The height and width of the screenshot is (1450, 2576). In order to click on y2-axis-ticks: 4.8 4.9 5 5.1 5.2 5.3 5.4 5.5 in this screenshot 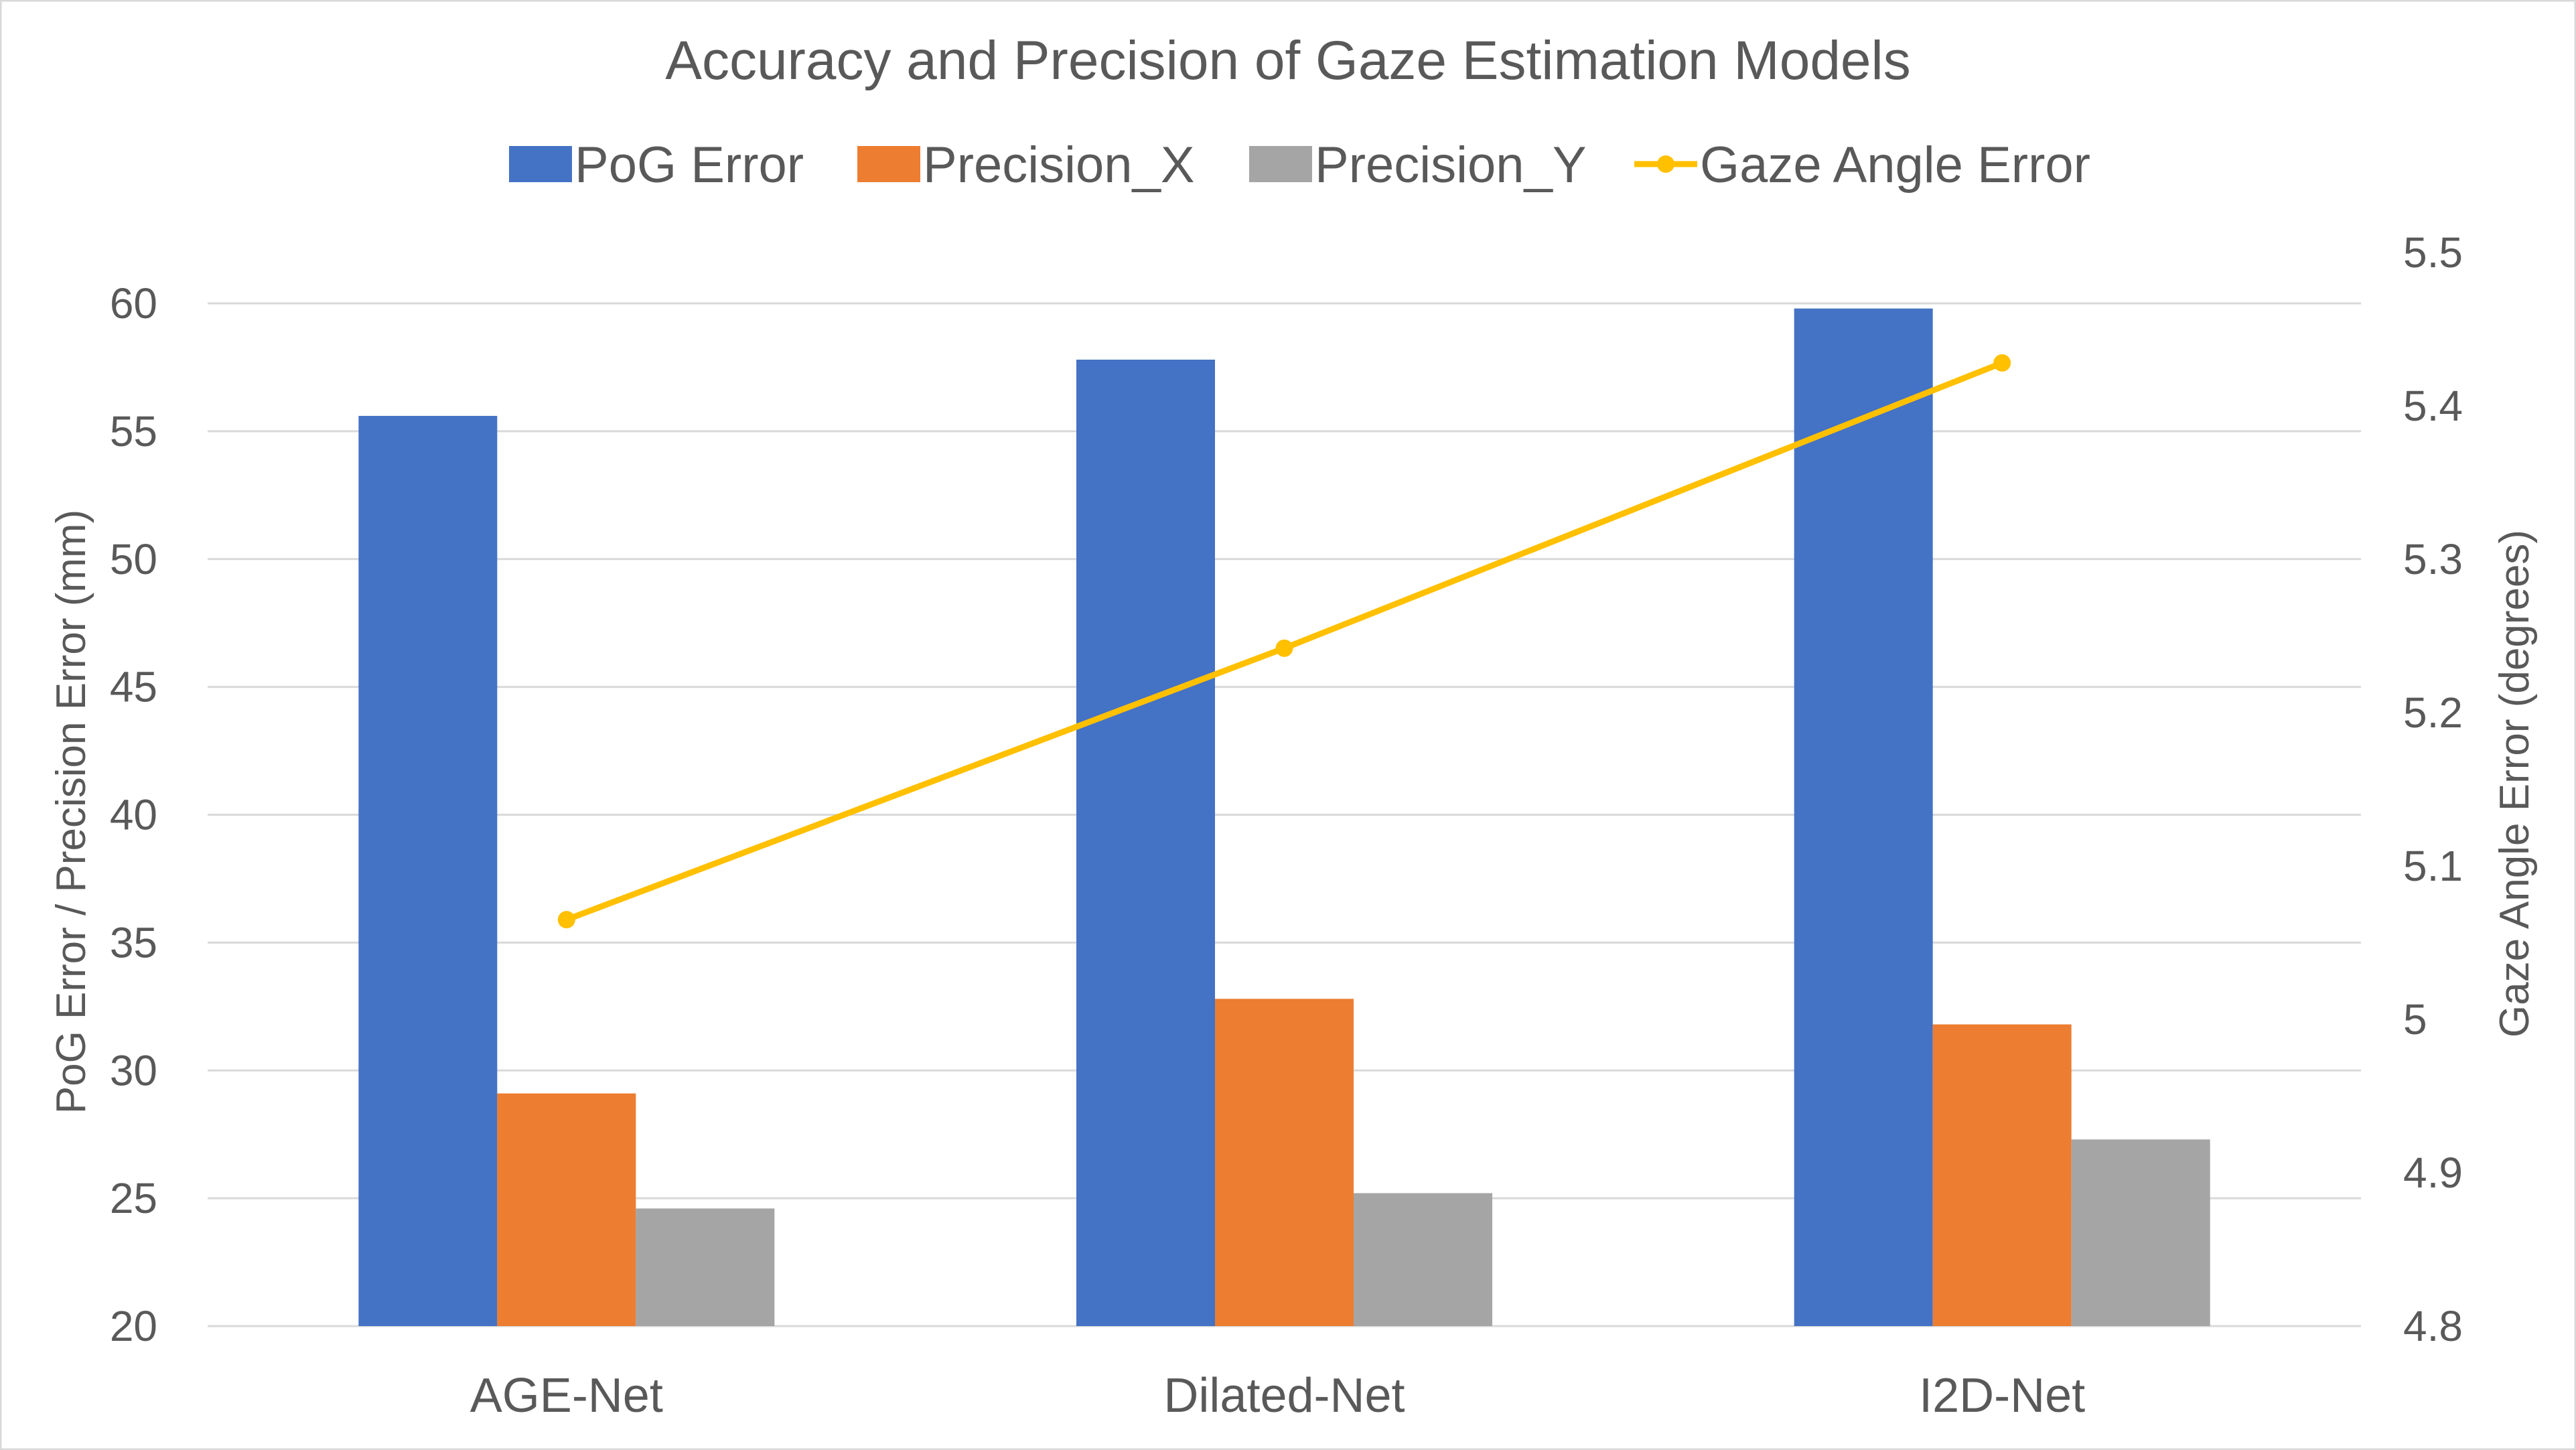, I will do `click(2433, 789)`.